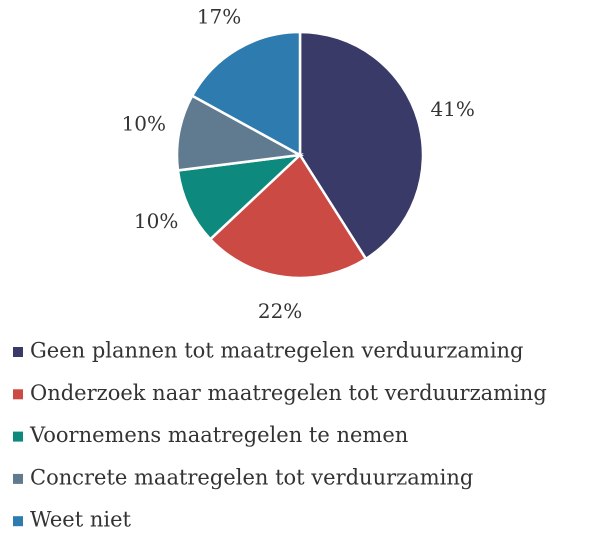 This screenshot has width=602, height=544. What do you see at coordinates (452, 109) in the screenshot?
I see `data-label: 41%` at bounding box center [452, 109].